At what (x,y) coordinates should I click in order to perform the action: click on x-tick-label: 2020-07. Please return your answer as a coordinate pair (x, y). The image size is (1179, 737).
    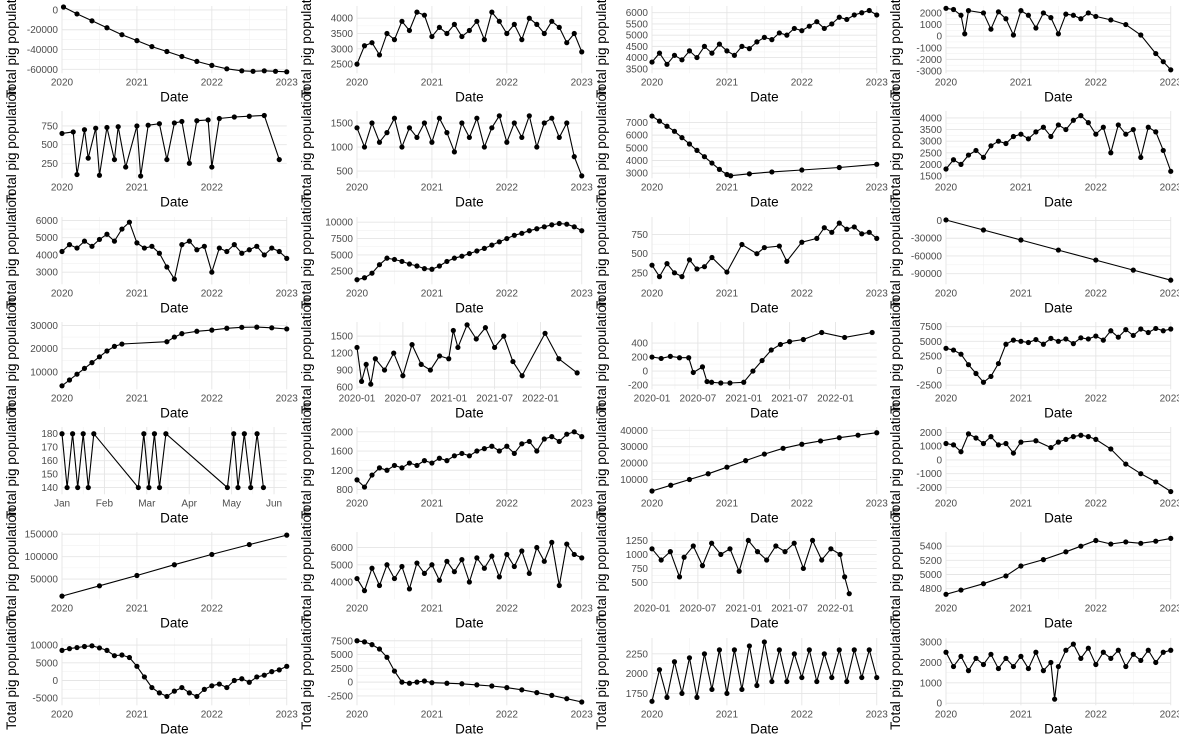
    Looking at the image, I should click on (402, 398).